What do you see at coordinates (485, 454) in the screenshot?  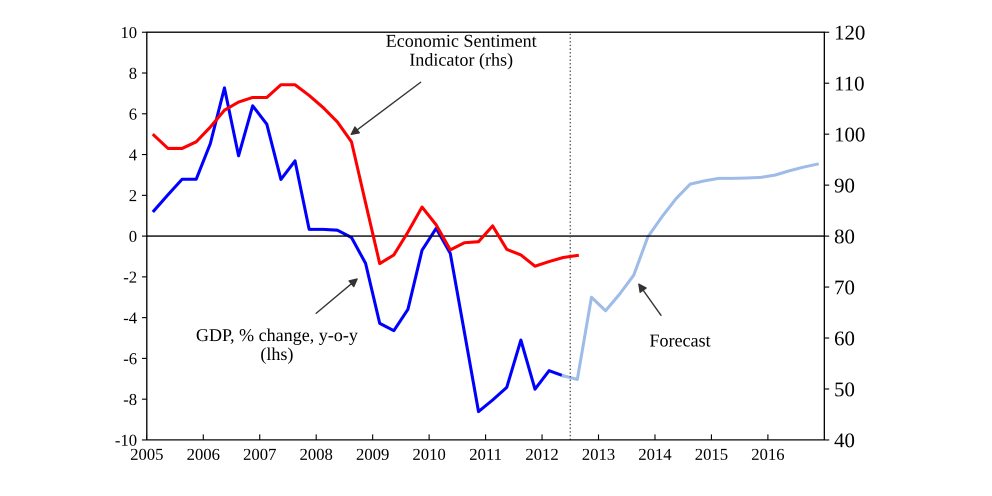 I see `x-tick-label: 2011` at bounding box center [485, 454].